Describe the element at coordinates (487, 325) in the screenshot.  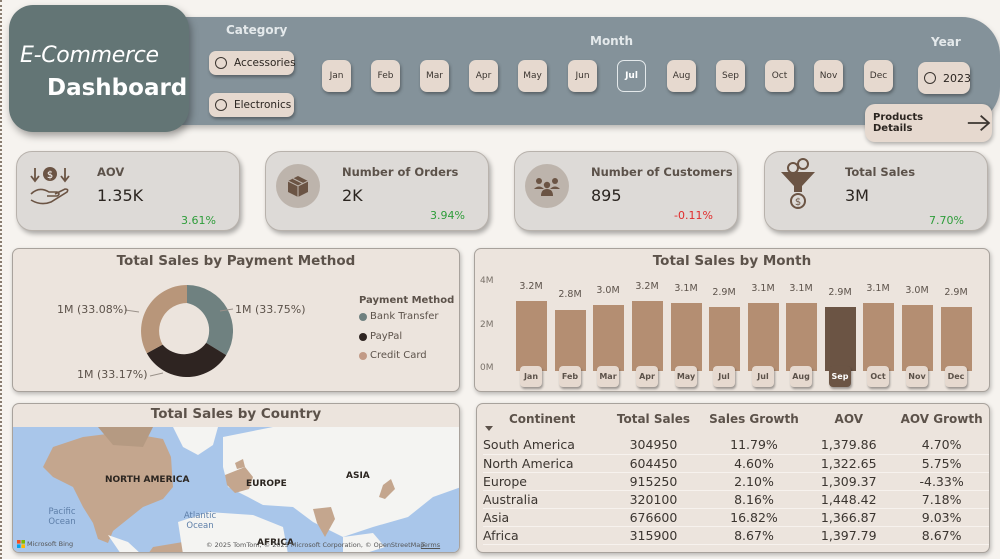
I see `y-tick-2m: 2M` at that location.